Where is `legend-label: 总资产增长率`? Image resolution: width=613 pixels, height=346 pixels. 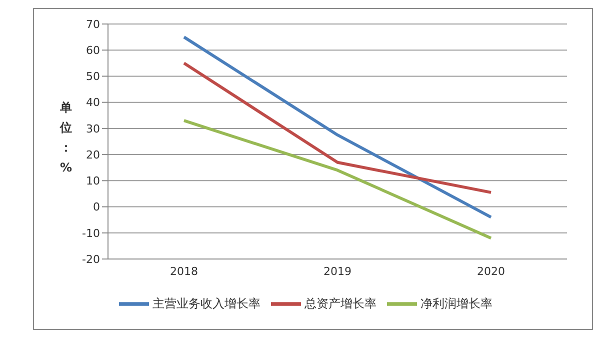
legend-label: 总资产增长率 is located at coordinates (340, 303).